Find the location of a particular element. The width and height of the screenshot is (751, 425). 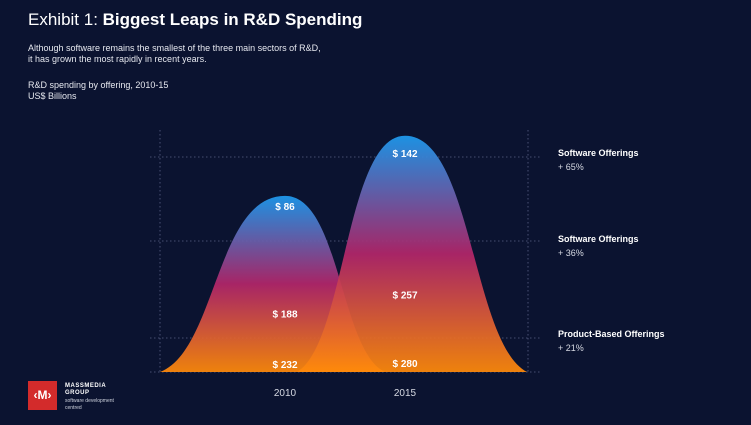

x-tick-label-2015: 2015 is located at coordinates (405, 393).